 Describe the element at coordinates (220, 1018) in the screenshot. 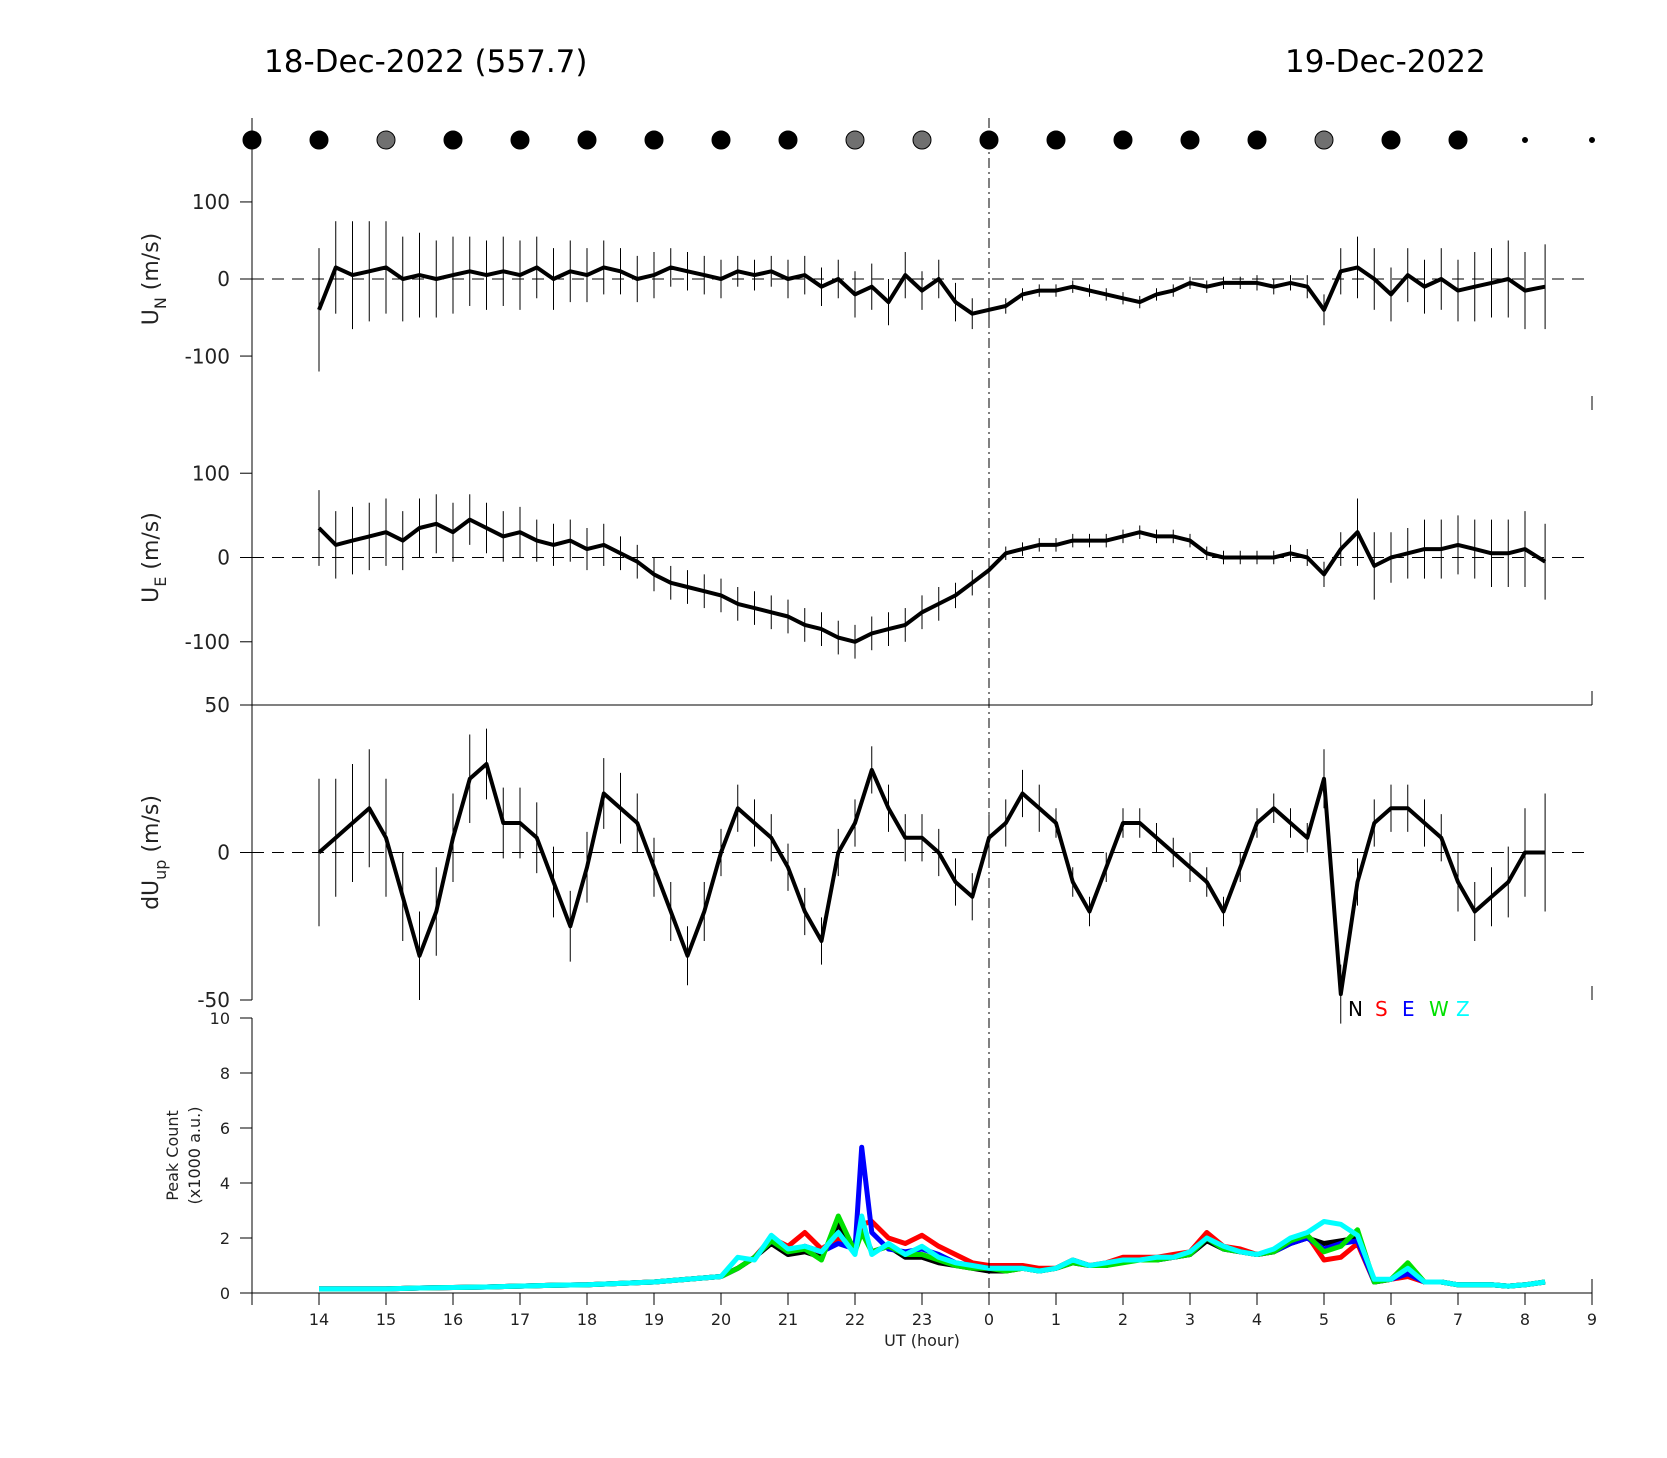

I see `y-tick-label: 10` at that location.